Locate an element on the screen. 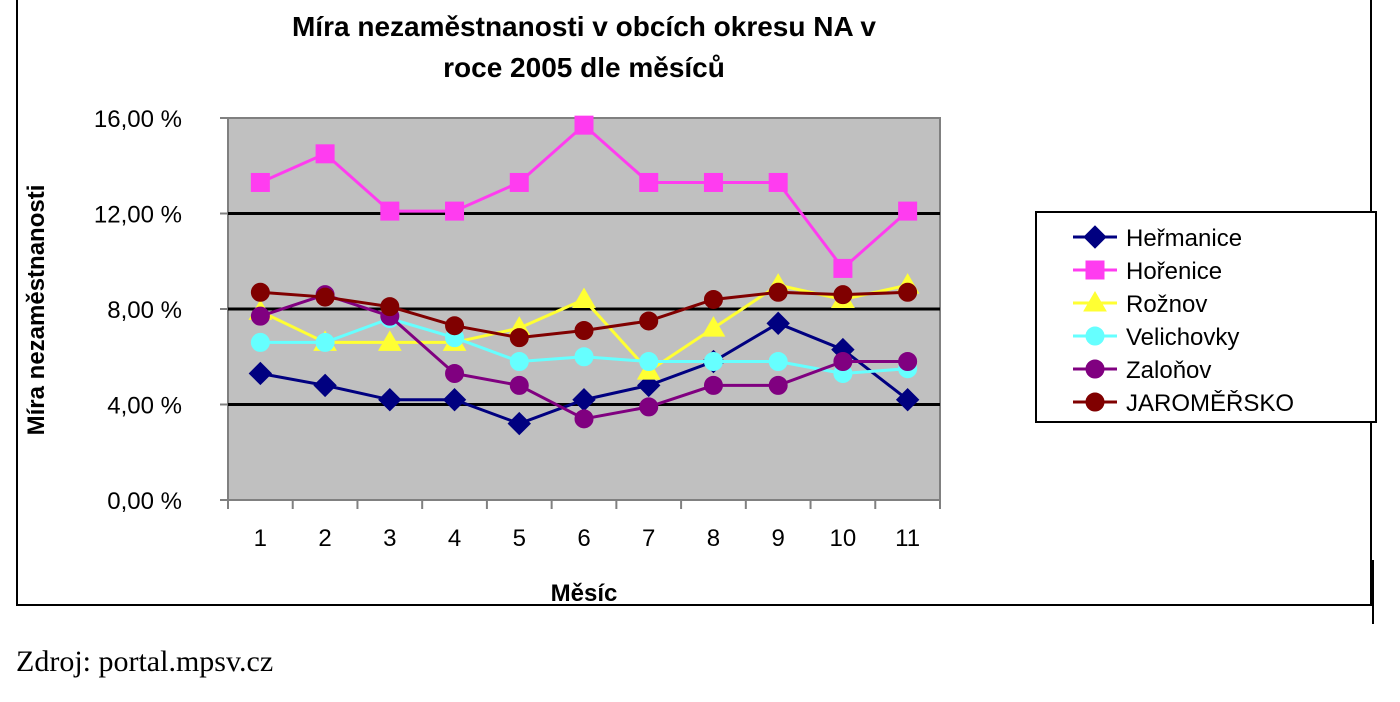  y-axis: 0,00 % 4,00 % 8,00 % 12,00 % 16,00 % is located at coordinates (161, 310).